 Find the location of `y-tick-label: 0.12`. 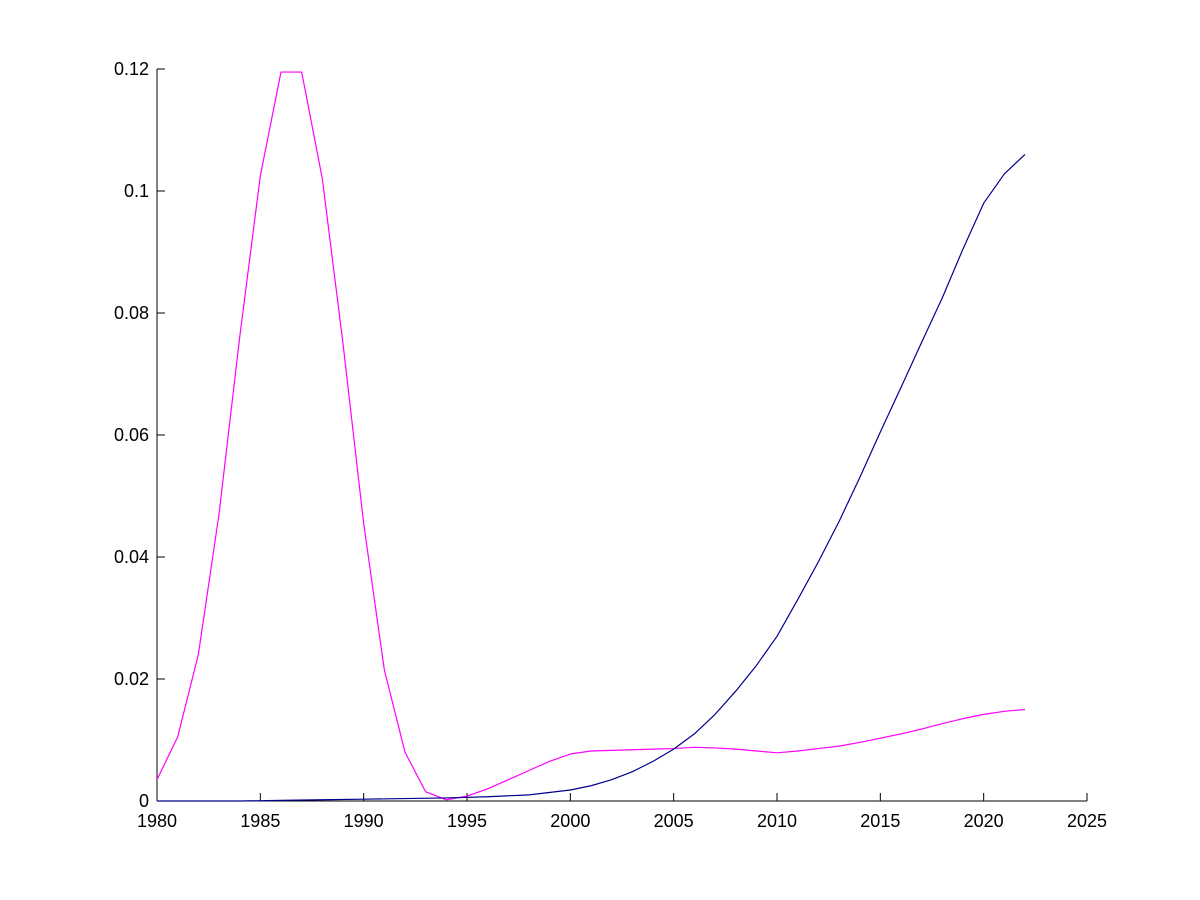

y-tick-label: 0.12 is located at coordinates (131, 69).